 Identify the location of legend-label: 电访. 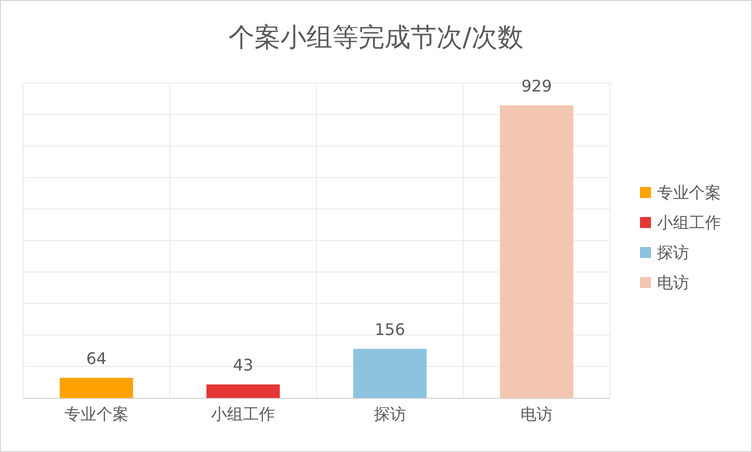
(673, 282).